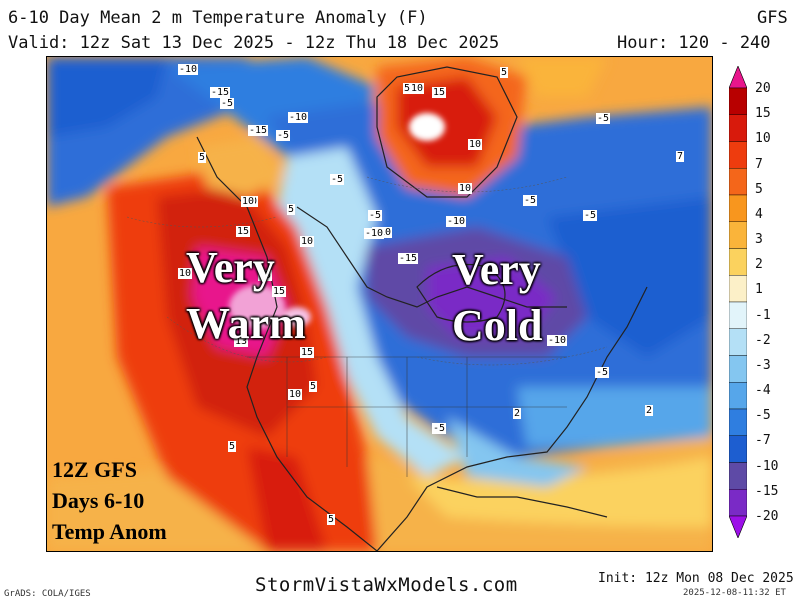 The image size is (800, 600). Describe the element at coordinates (497, 325) in the screenshot. I see `very-cold-label-line2: Cold` at that location.